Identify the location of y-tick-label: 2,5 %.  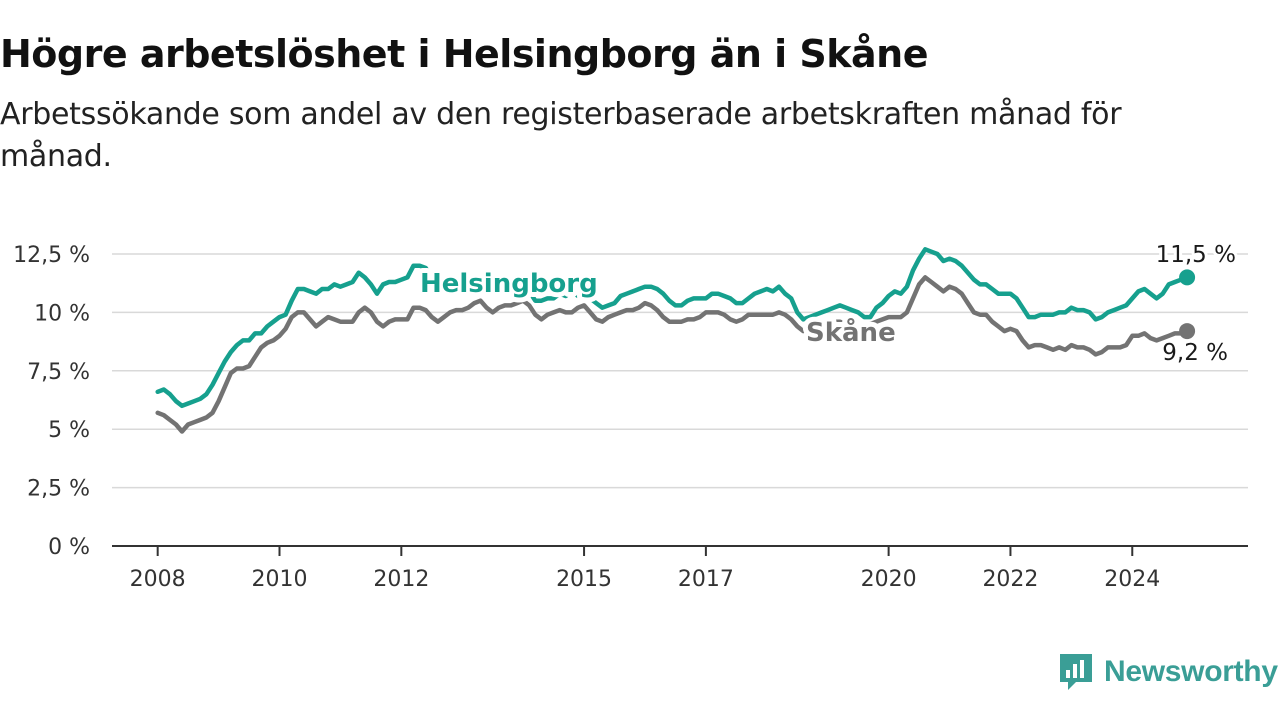
(58, 489).